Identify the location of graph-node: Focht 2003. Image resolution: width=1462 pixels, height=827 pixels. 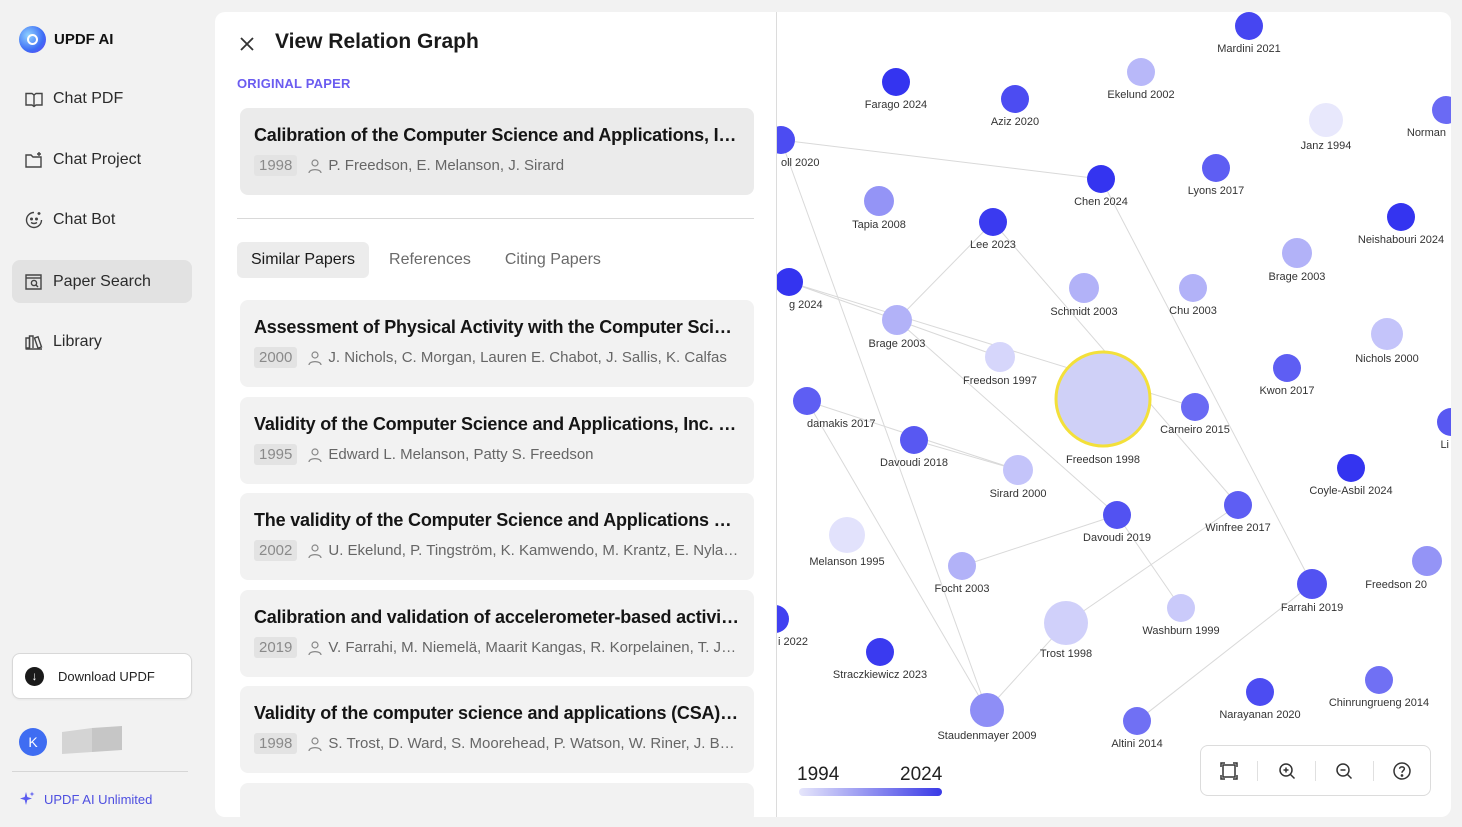
(962, 573).